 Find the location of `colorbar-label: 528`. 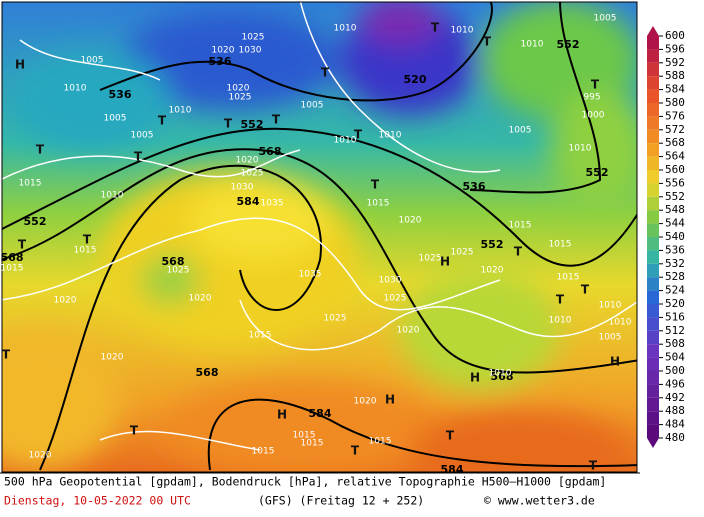

colorbar-label: 528 is located at coordinates (675, 276).